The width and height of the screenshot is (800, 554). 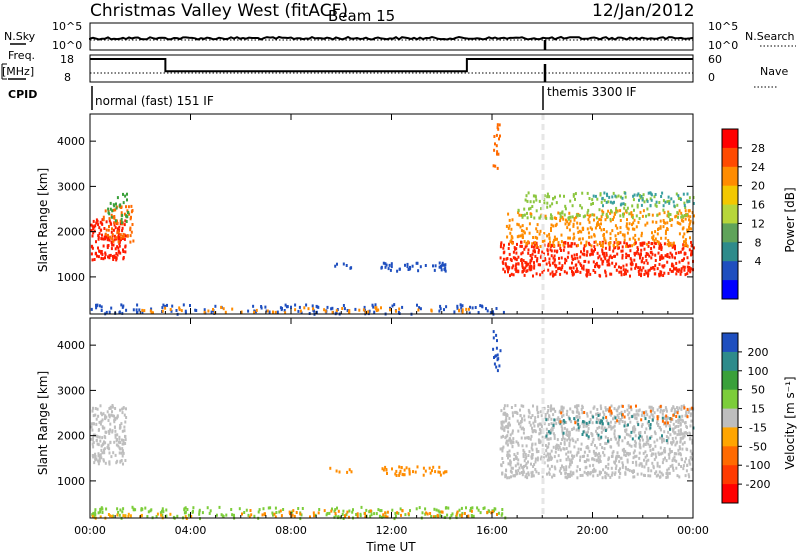 What do you see at coordinates (730, 475) in the screenshot?
I see `velocity-colorbar-swatch` at bounding box center [730, 475].